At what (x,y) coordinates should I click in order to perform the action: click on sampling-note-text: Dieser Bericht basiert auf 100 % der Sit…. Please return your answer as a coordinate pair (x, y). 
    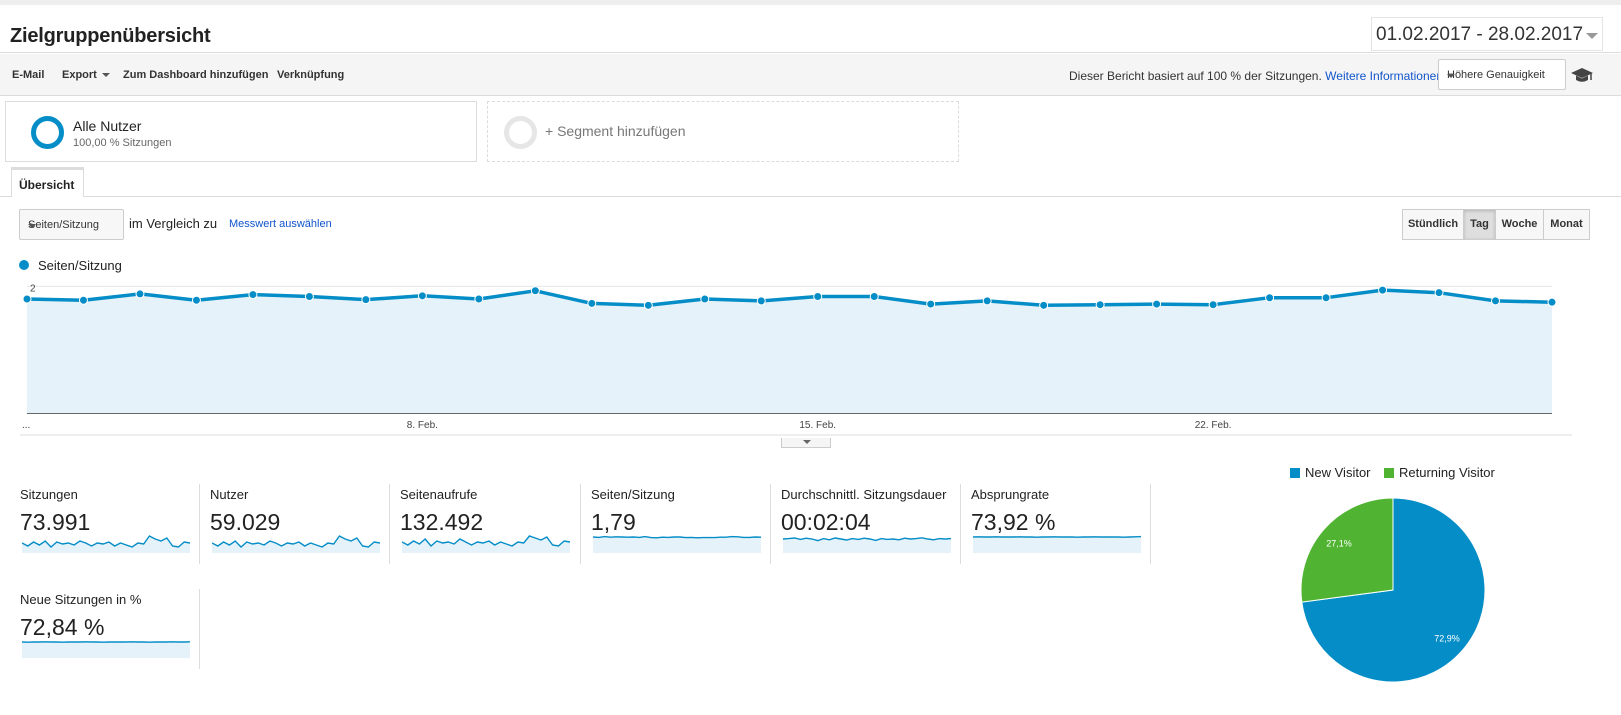
    Looking at the image, I should click on (1195, 76).